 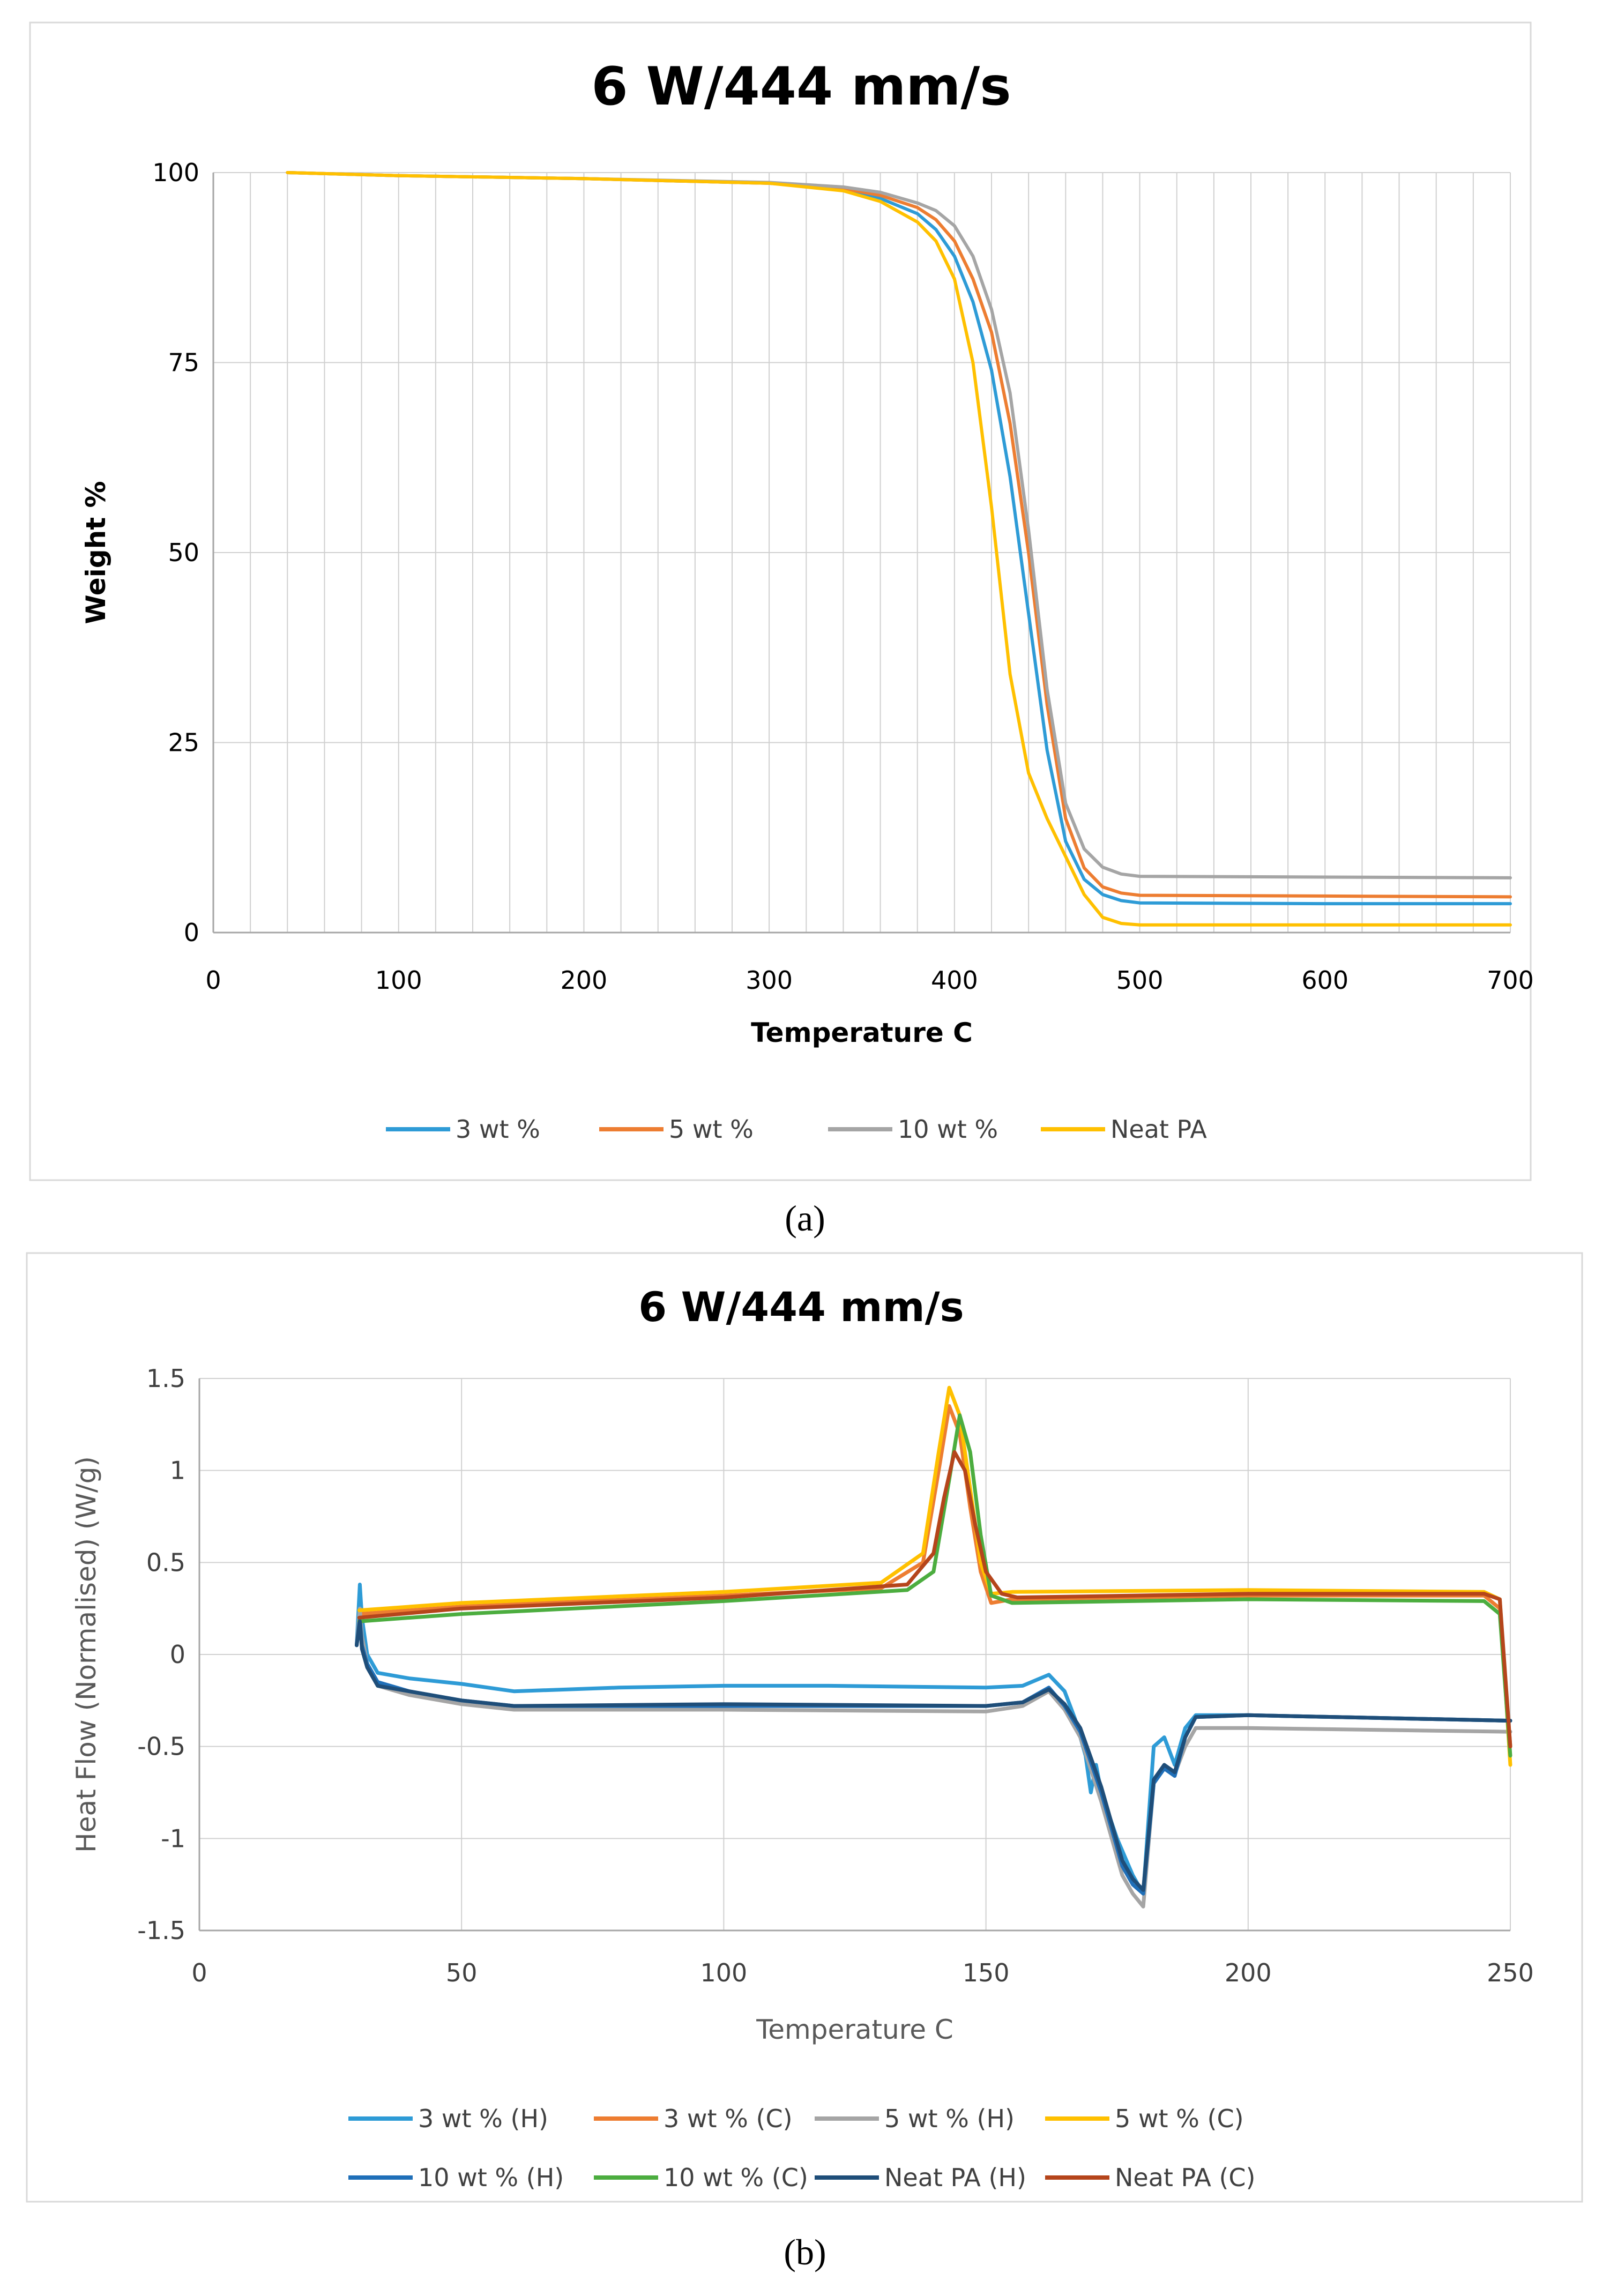 I want to click on x-tick-label: 50, so click(x=462, y=1972).